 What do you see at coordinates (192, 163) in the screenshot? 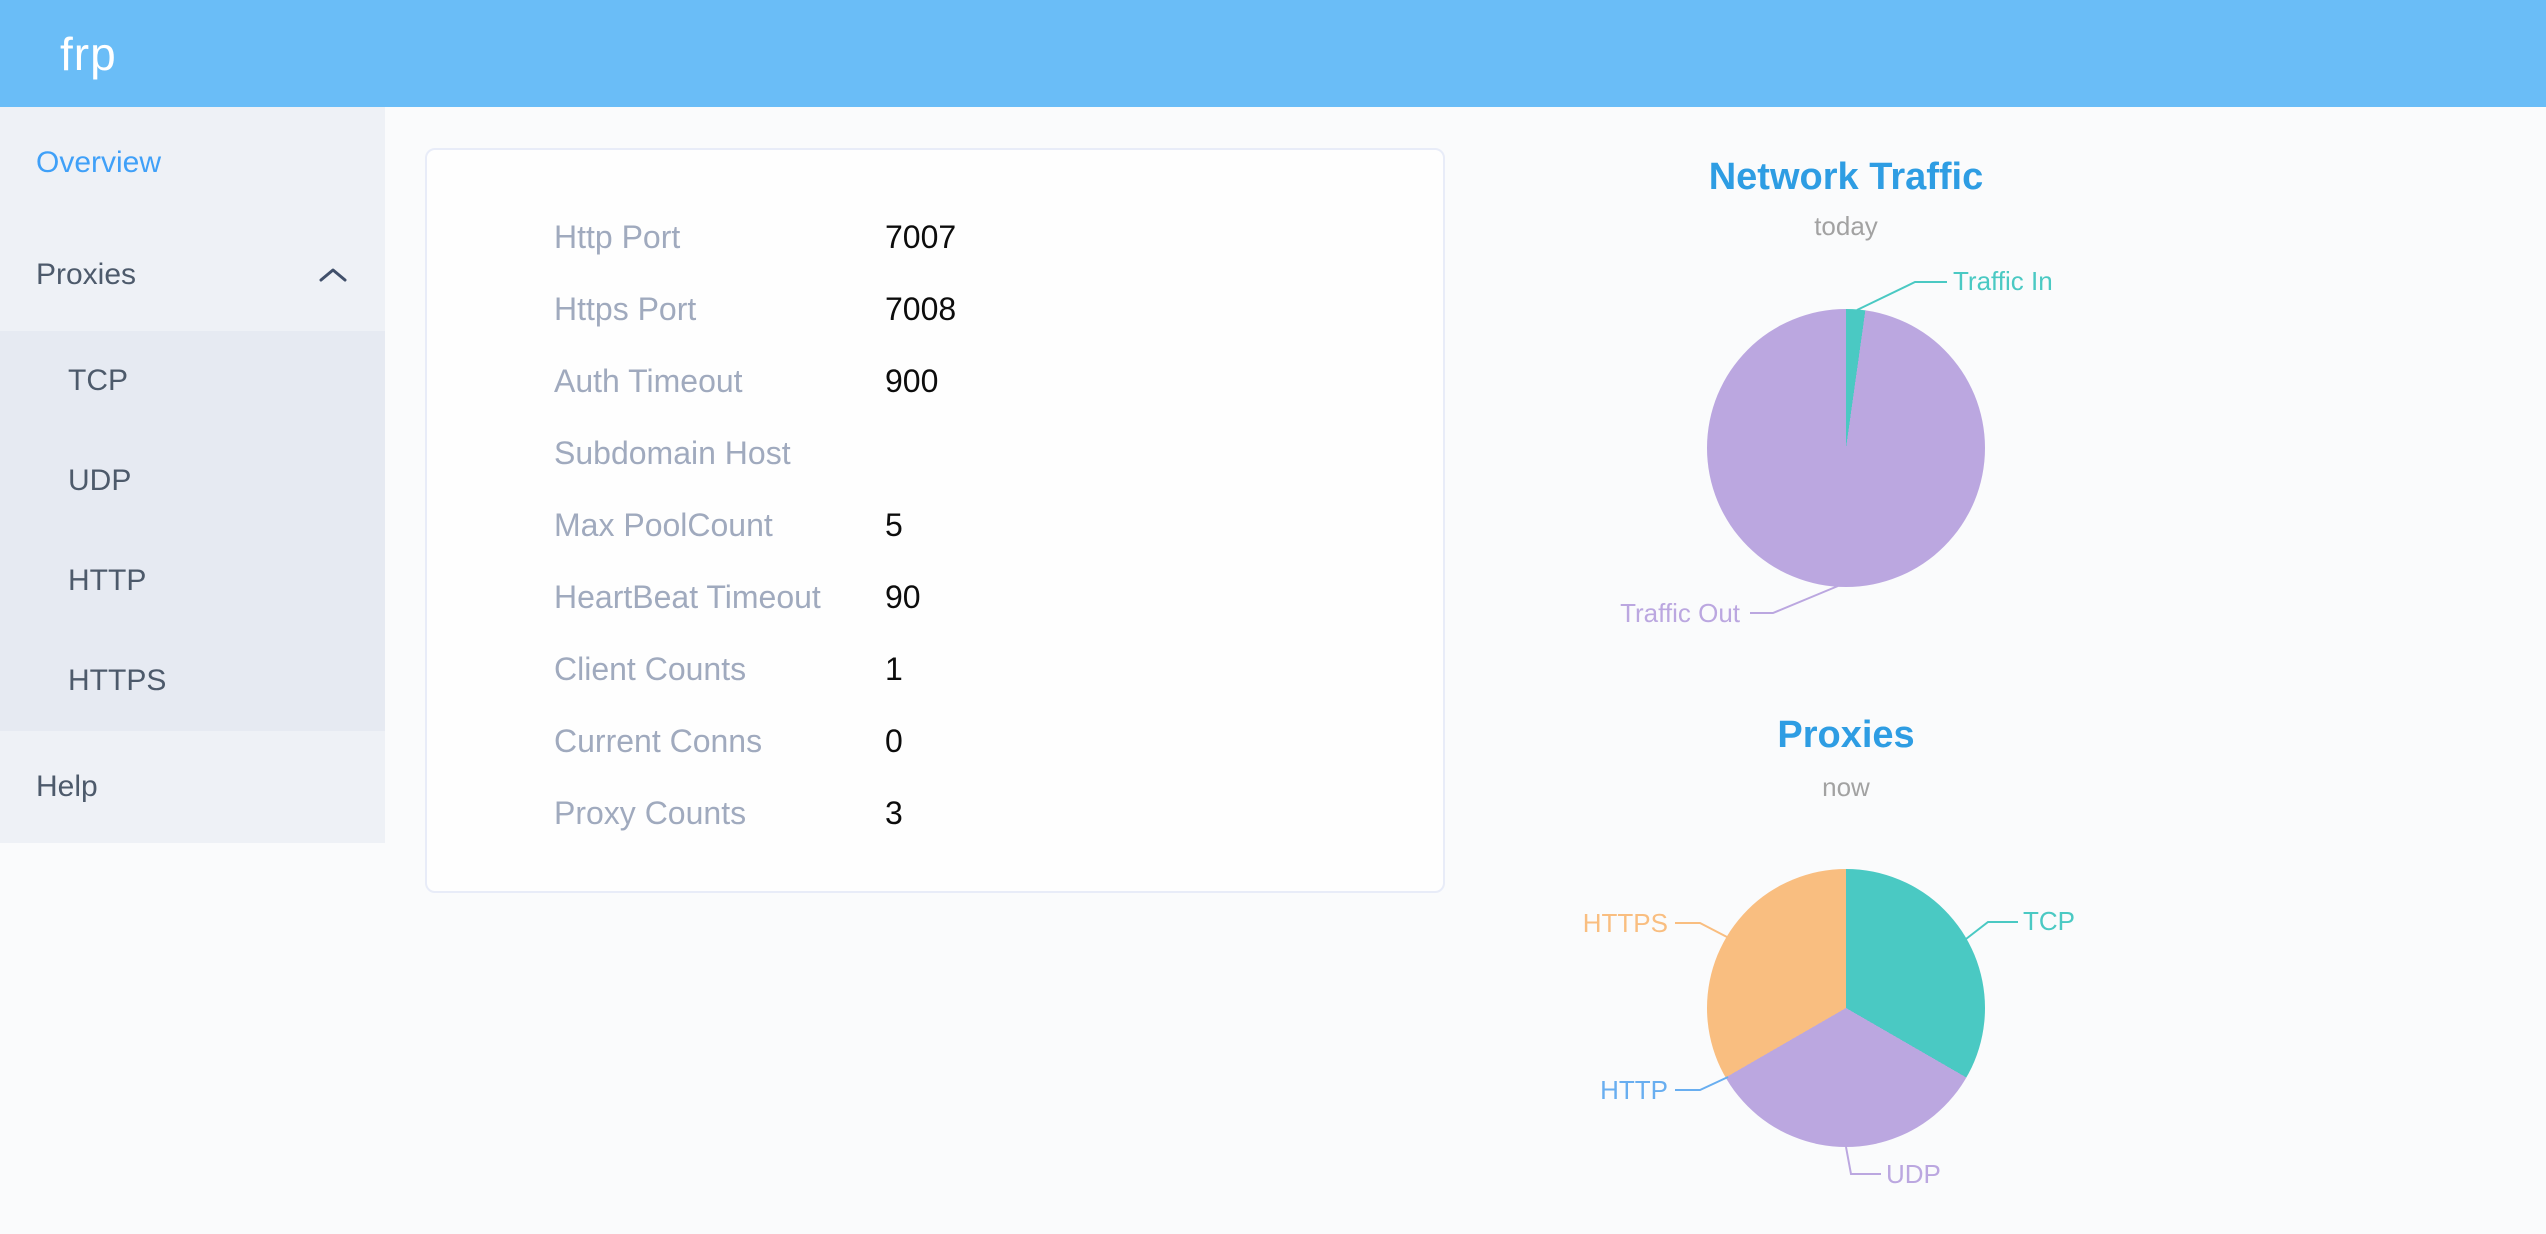
I see `sidebar-item-overview: Overview` at bounding box center [192, 163].